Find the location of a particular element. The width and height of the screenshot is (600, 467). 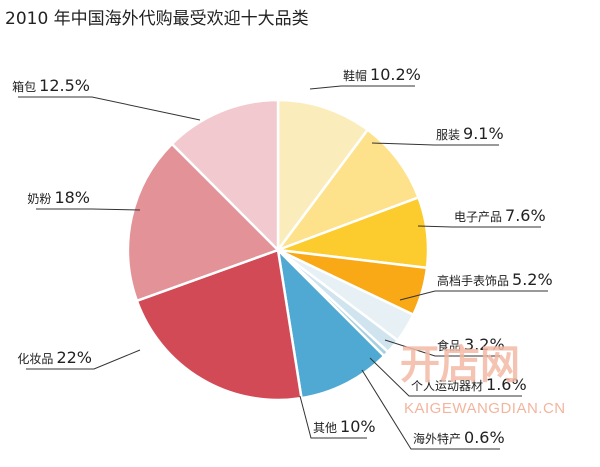

slice-label: 电子产品 7.6% is located at coordinates (500, 215).